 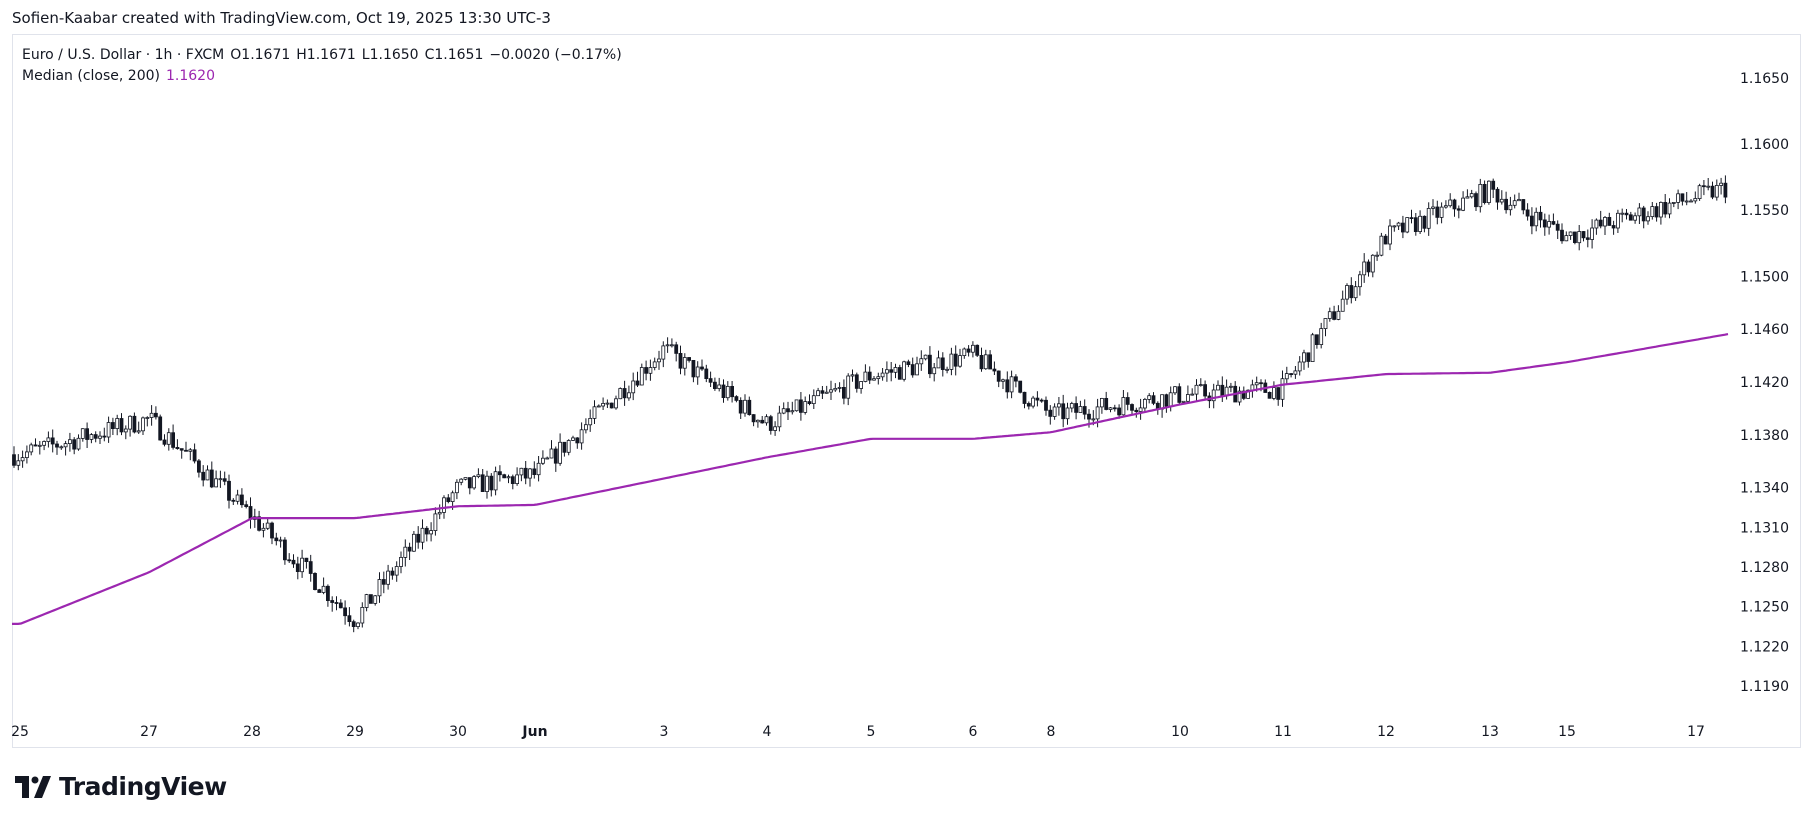 What do you see at coordinates (121, 786) in the screenshot?
I see `tradingview-logo: TradingView` at bounding box center [121, 786].